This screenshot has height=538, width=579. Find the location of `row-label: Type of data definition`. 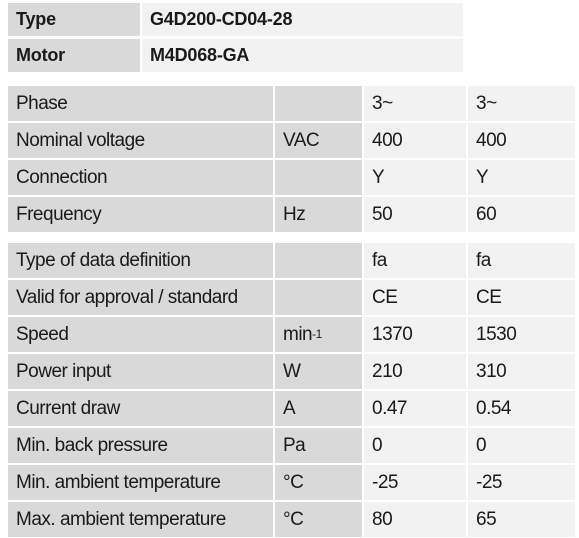

row-label: Type of data definition is located at coordinates (140, 260).